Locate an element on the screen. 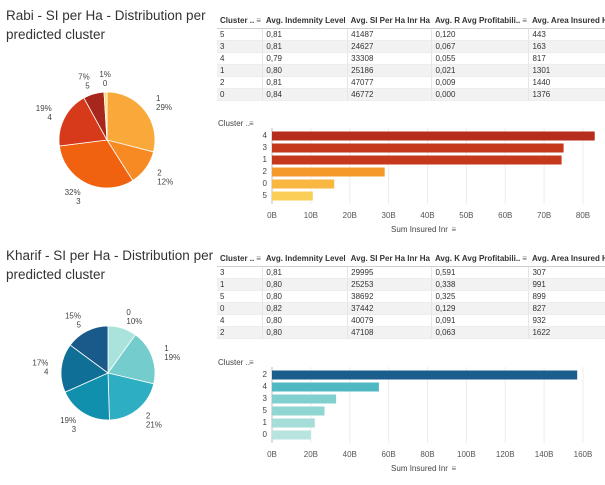 The height and width of the screenshot is (485, 605). x-axis-title: Sum Insured Inr is located at coordinates (419, 229).